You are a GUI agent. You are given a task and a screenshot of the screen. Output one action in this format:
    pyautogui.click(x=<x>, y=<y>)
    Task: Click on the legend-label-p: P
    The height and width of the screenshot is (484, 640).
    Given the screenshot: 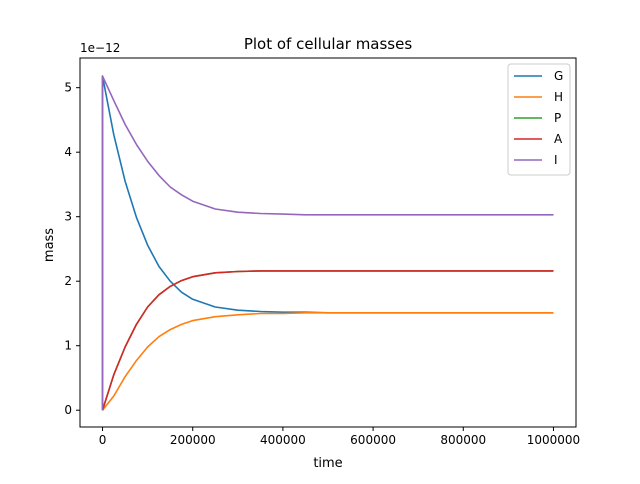 What is the action you would take?
    pyautogui.click(x=557, y=118)
    